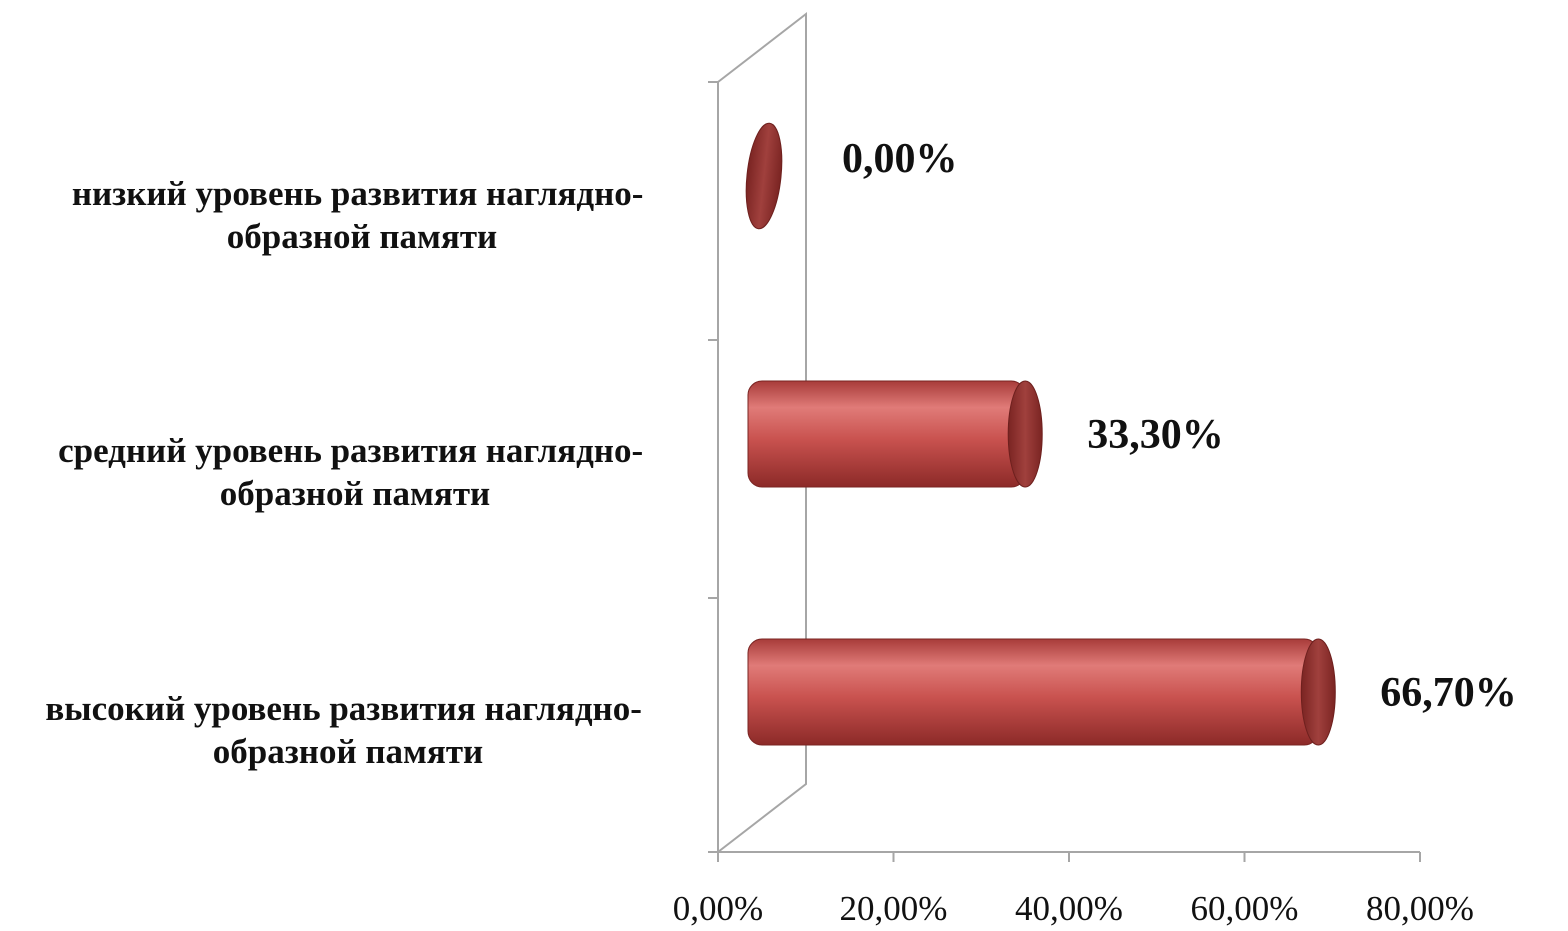  What do you see at coordinates (1069, 908) in the screenshot?
I see `x-tick-label-2: 40,00%` at bounding box center [1069, 908].